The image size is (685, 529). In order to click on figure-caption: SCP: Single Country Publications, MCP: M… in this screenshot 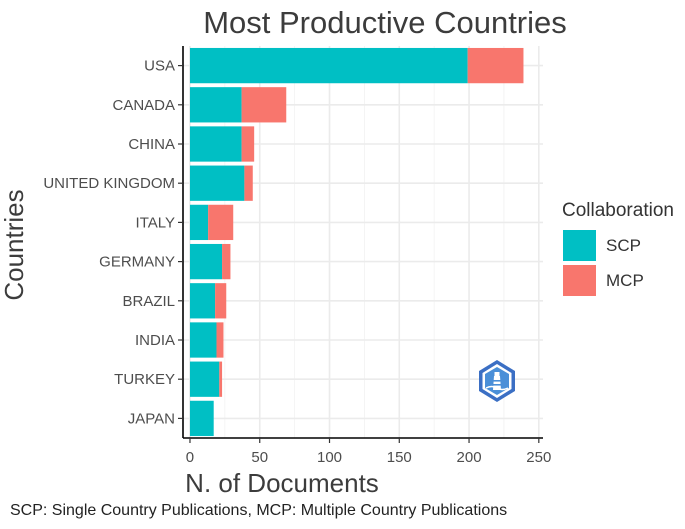, I will do `click(259, 510)`.